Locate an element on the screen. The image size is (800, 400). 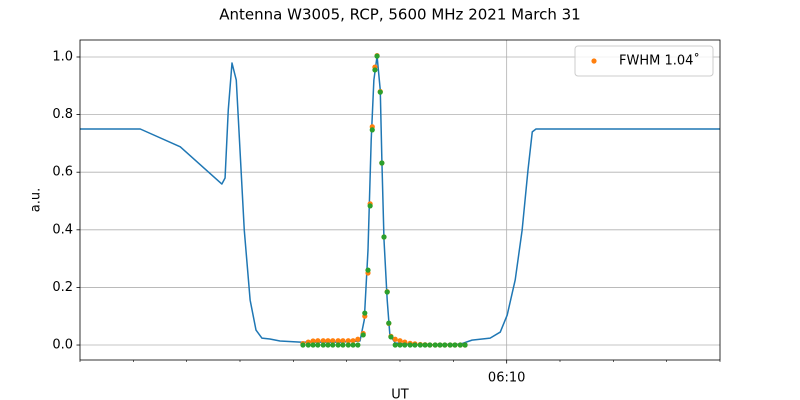
y-tick-label: 0.8 is located at coordinates (62, 114).